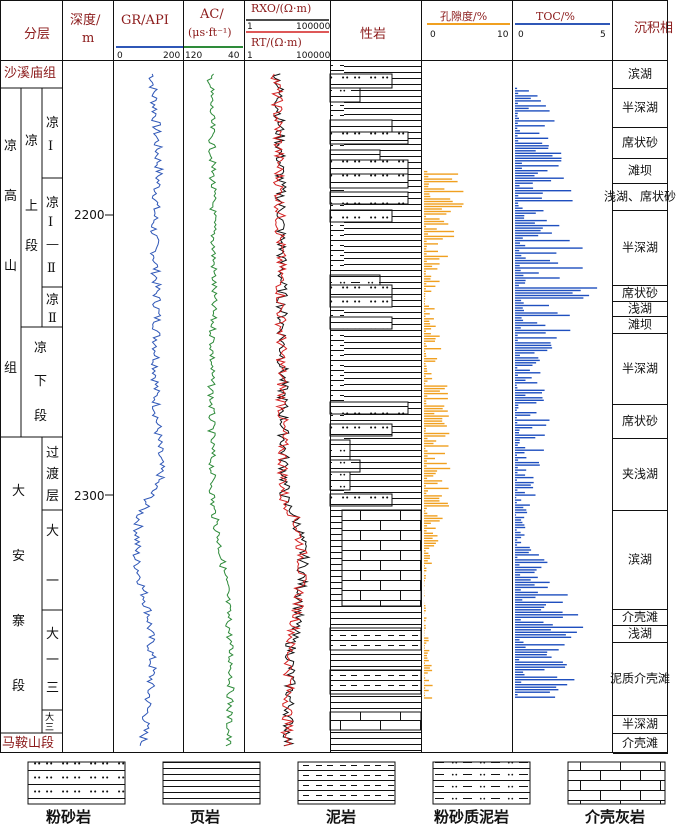  What do you see at coordinates (31, 206) in the screenshot?
I see `upper-member-char-1: 上` at bounding box center [31, 206].